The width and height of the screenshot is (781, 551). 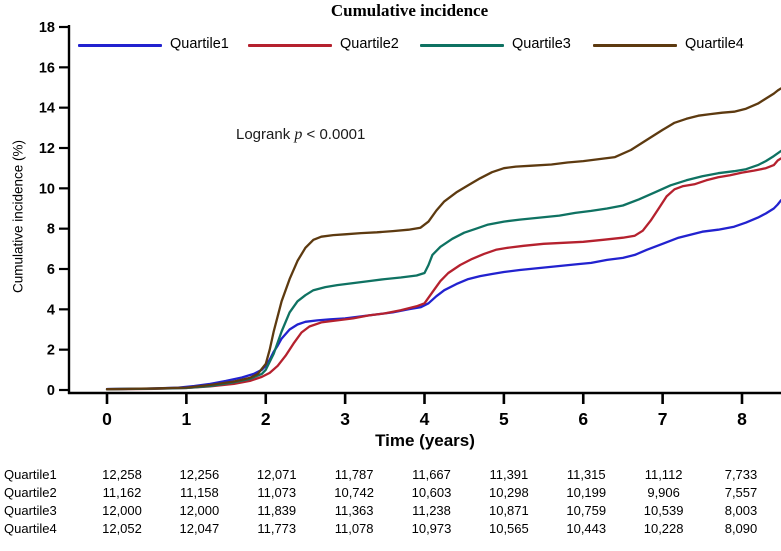 What do you see at coordinates (354, 510) in the screenshot?
I see `risk-count: 11,363` at bounding box center [354, 510].